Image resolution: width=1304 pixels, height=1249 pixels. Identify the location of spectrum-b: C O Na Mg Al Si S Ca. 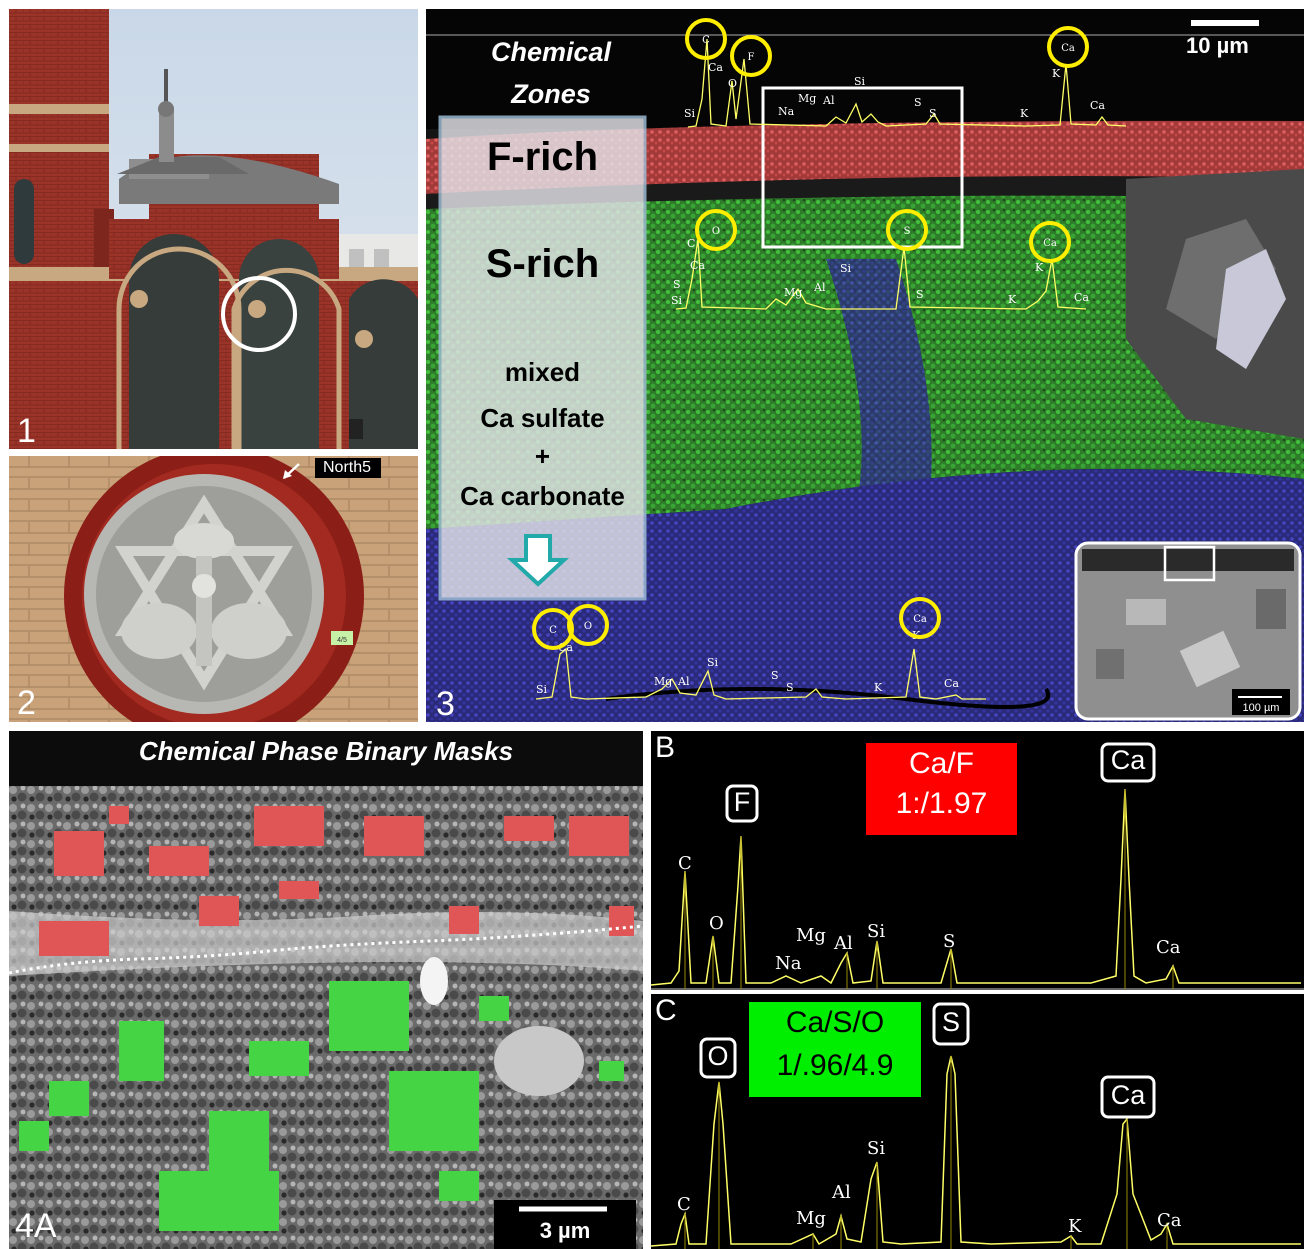
(977, 866).